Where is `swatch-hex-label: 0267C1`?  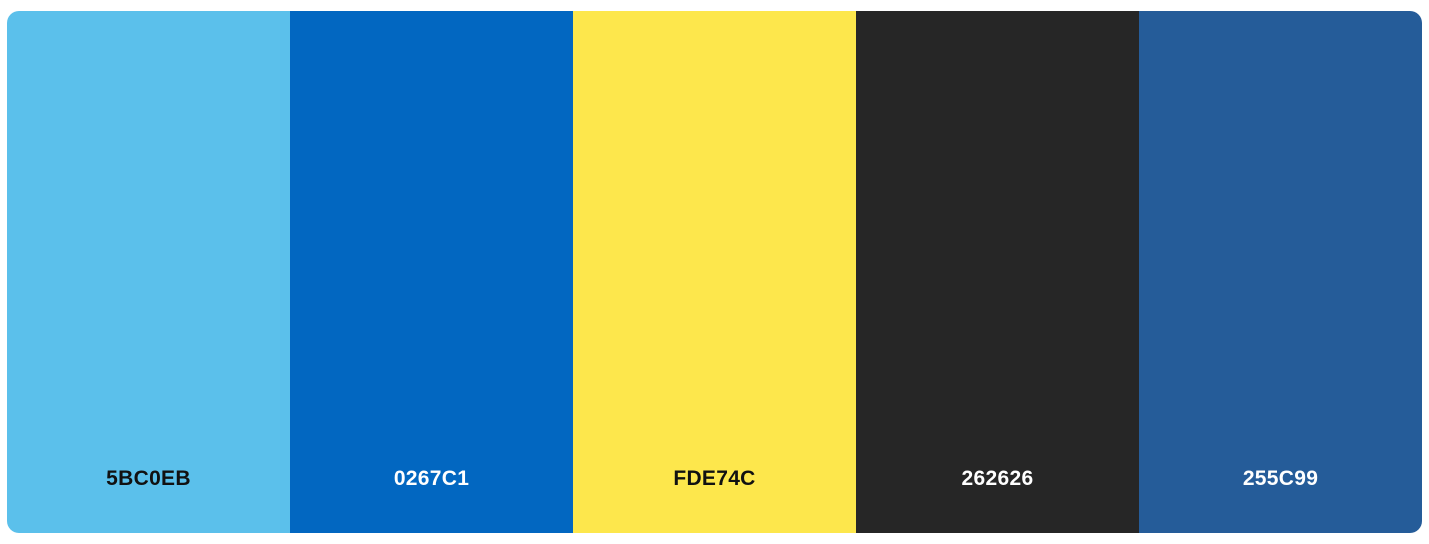 swatch-hex-label: 0267C1 is located at coordinates (431, 478).